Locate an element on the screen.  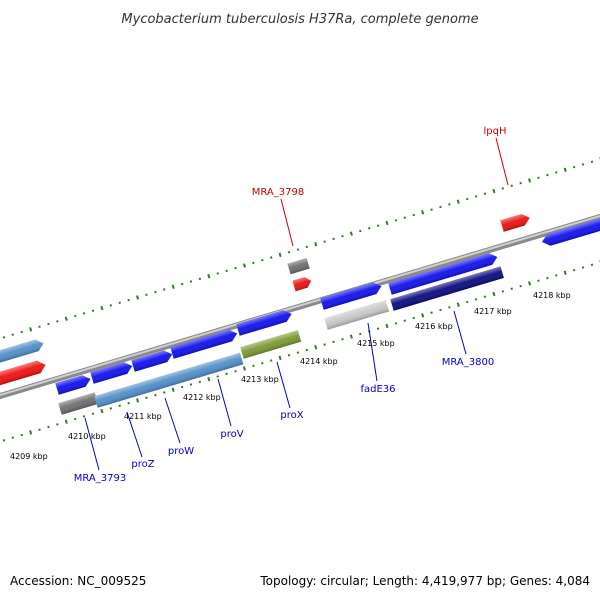
gene-label: MRA_3800 is located at coordinates (468, 362).